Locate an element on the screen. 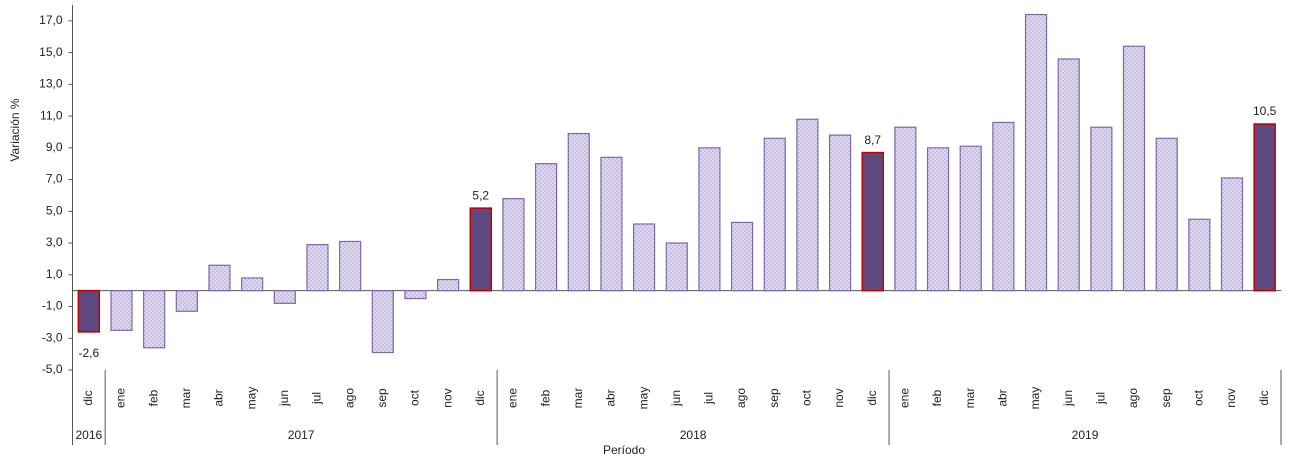 The image size is (1289, 459). y-tick-label: -5,0 is located at coordinates (52, 369).